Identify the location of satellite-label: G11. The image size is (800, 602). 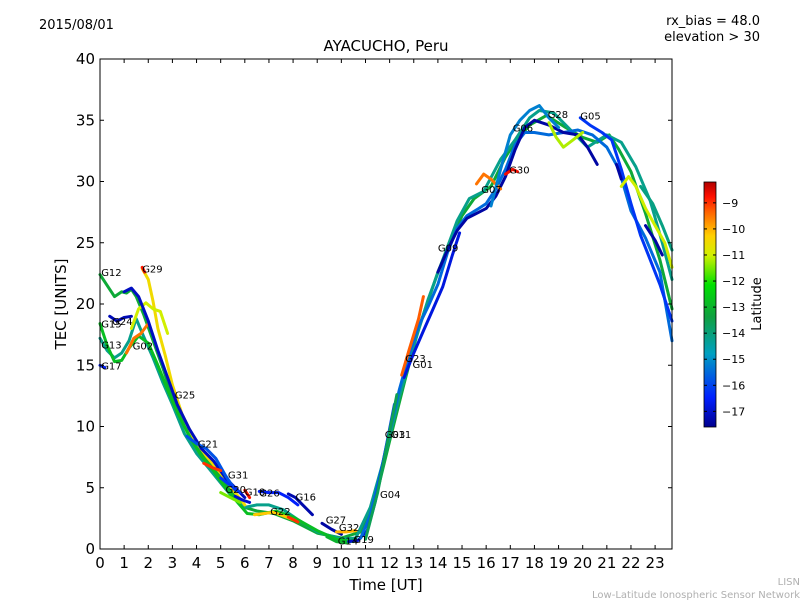
(401, 435).